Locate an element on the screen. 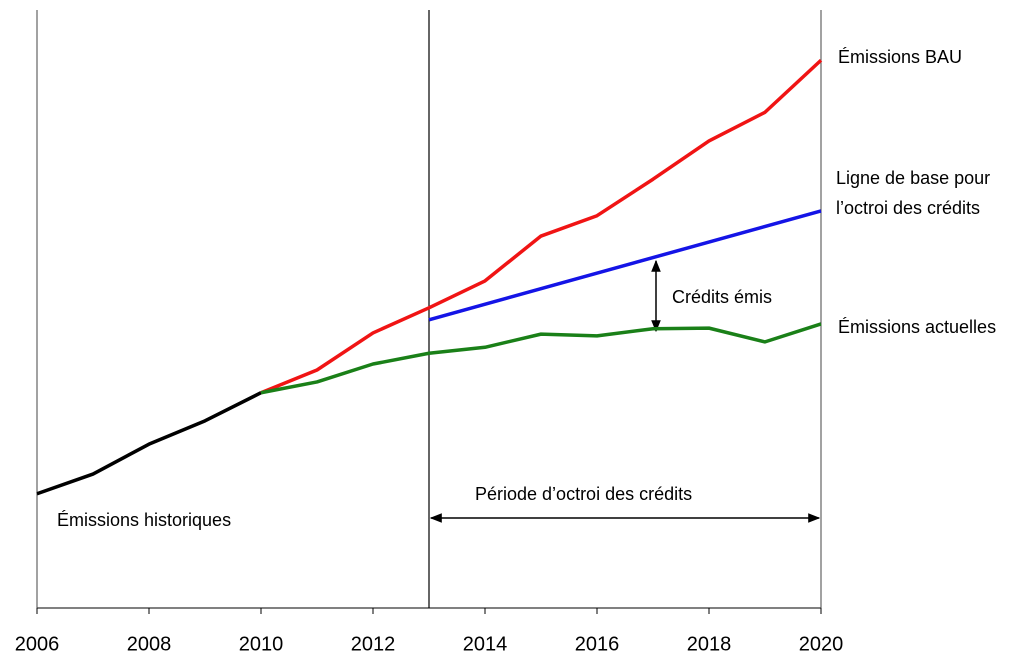 The width and height of the screenshot is (1036, 657). series-label: Émissions actuelles is located at coordinates (917, 327).